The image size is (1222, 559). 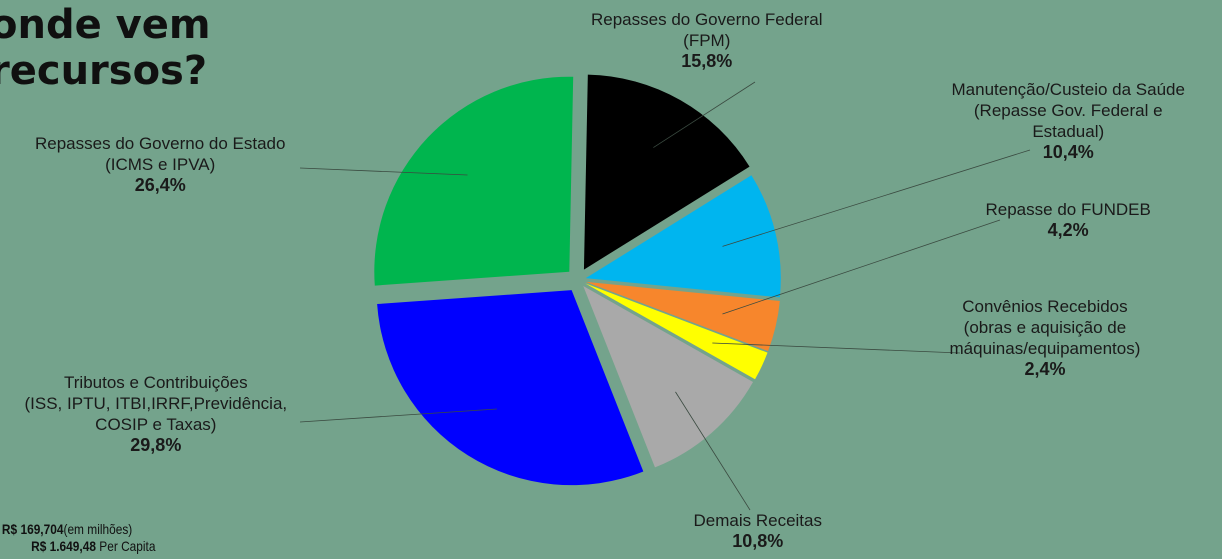 I want to click on slice-label-repasses-do-governo-federal-fpm: Repasses do Governo Federal (FPM) 15,8%, so click(x=707, y=40).